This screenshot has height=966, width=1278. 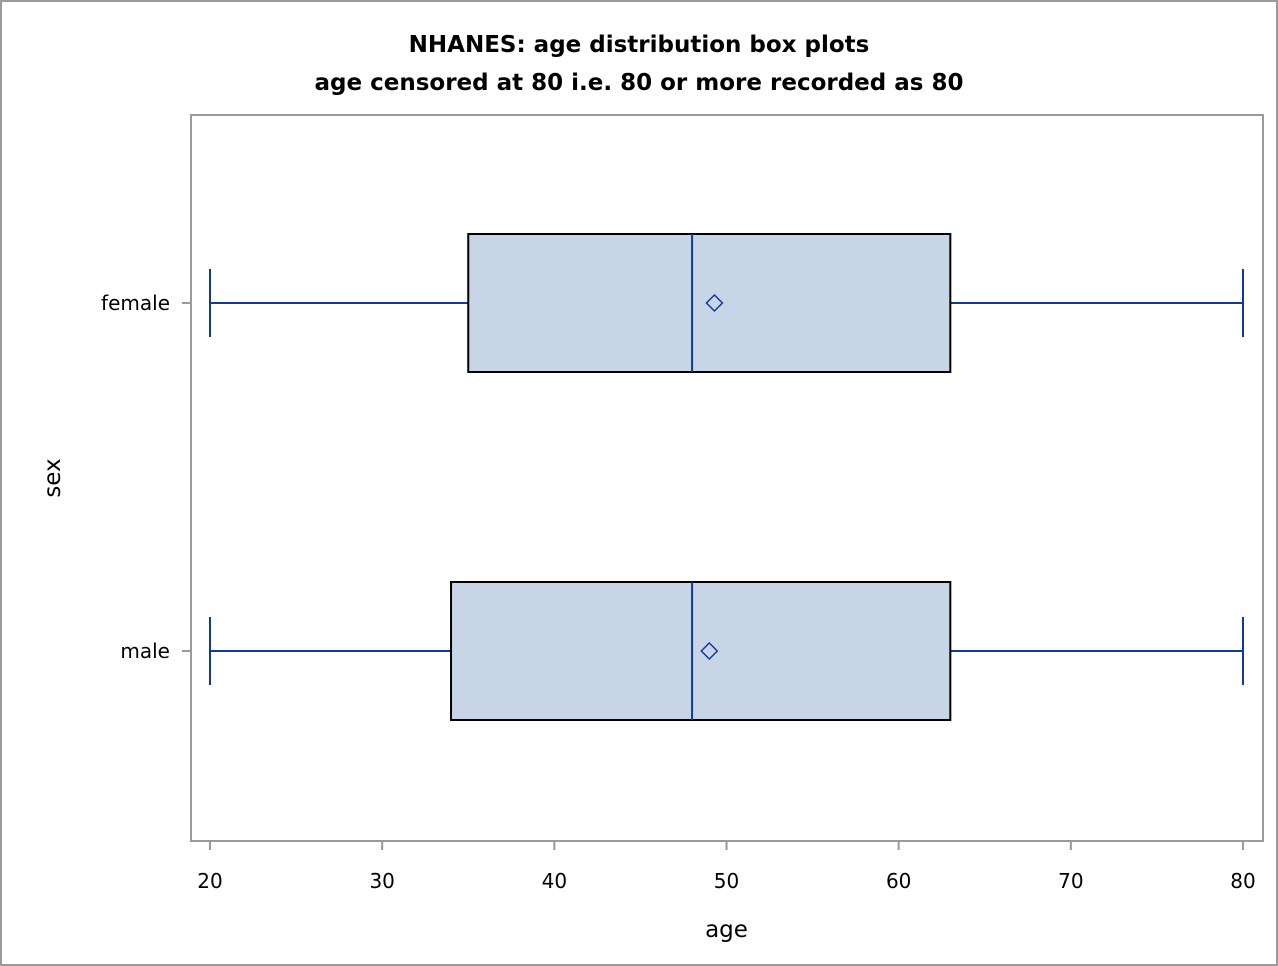 I want to click on x-tick-label: 20, so click(x=209, y=881).